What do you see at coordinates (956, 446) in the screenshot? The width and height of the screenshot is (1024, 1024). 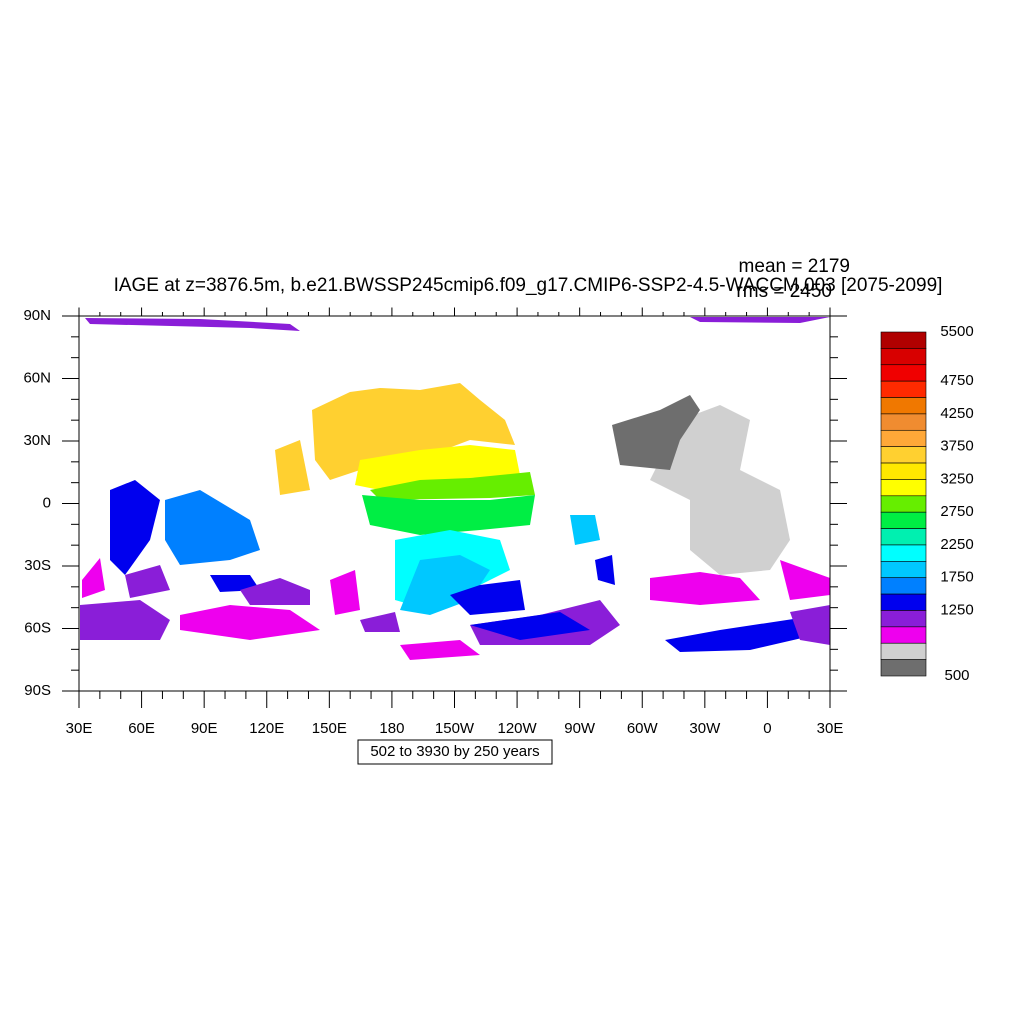 I see `colorbar-label: 3750` at bounding box center [956, 446].